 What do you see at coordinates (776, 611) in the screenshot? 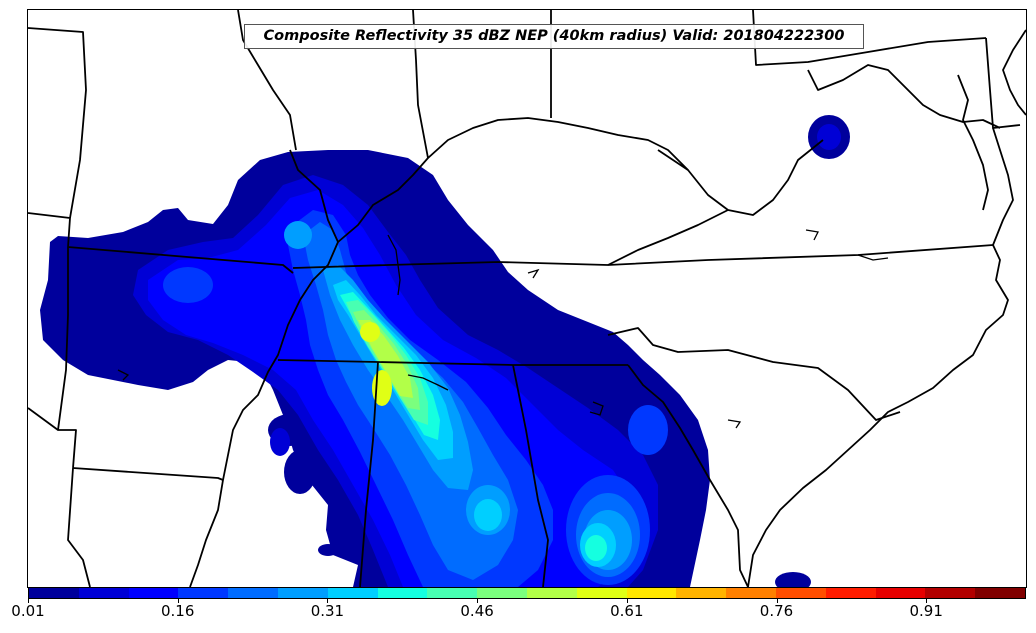
I see `colorbar-tick-label: 0.76` at bounding box center [776, 611].